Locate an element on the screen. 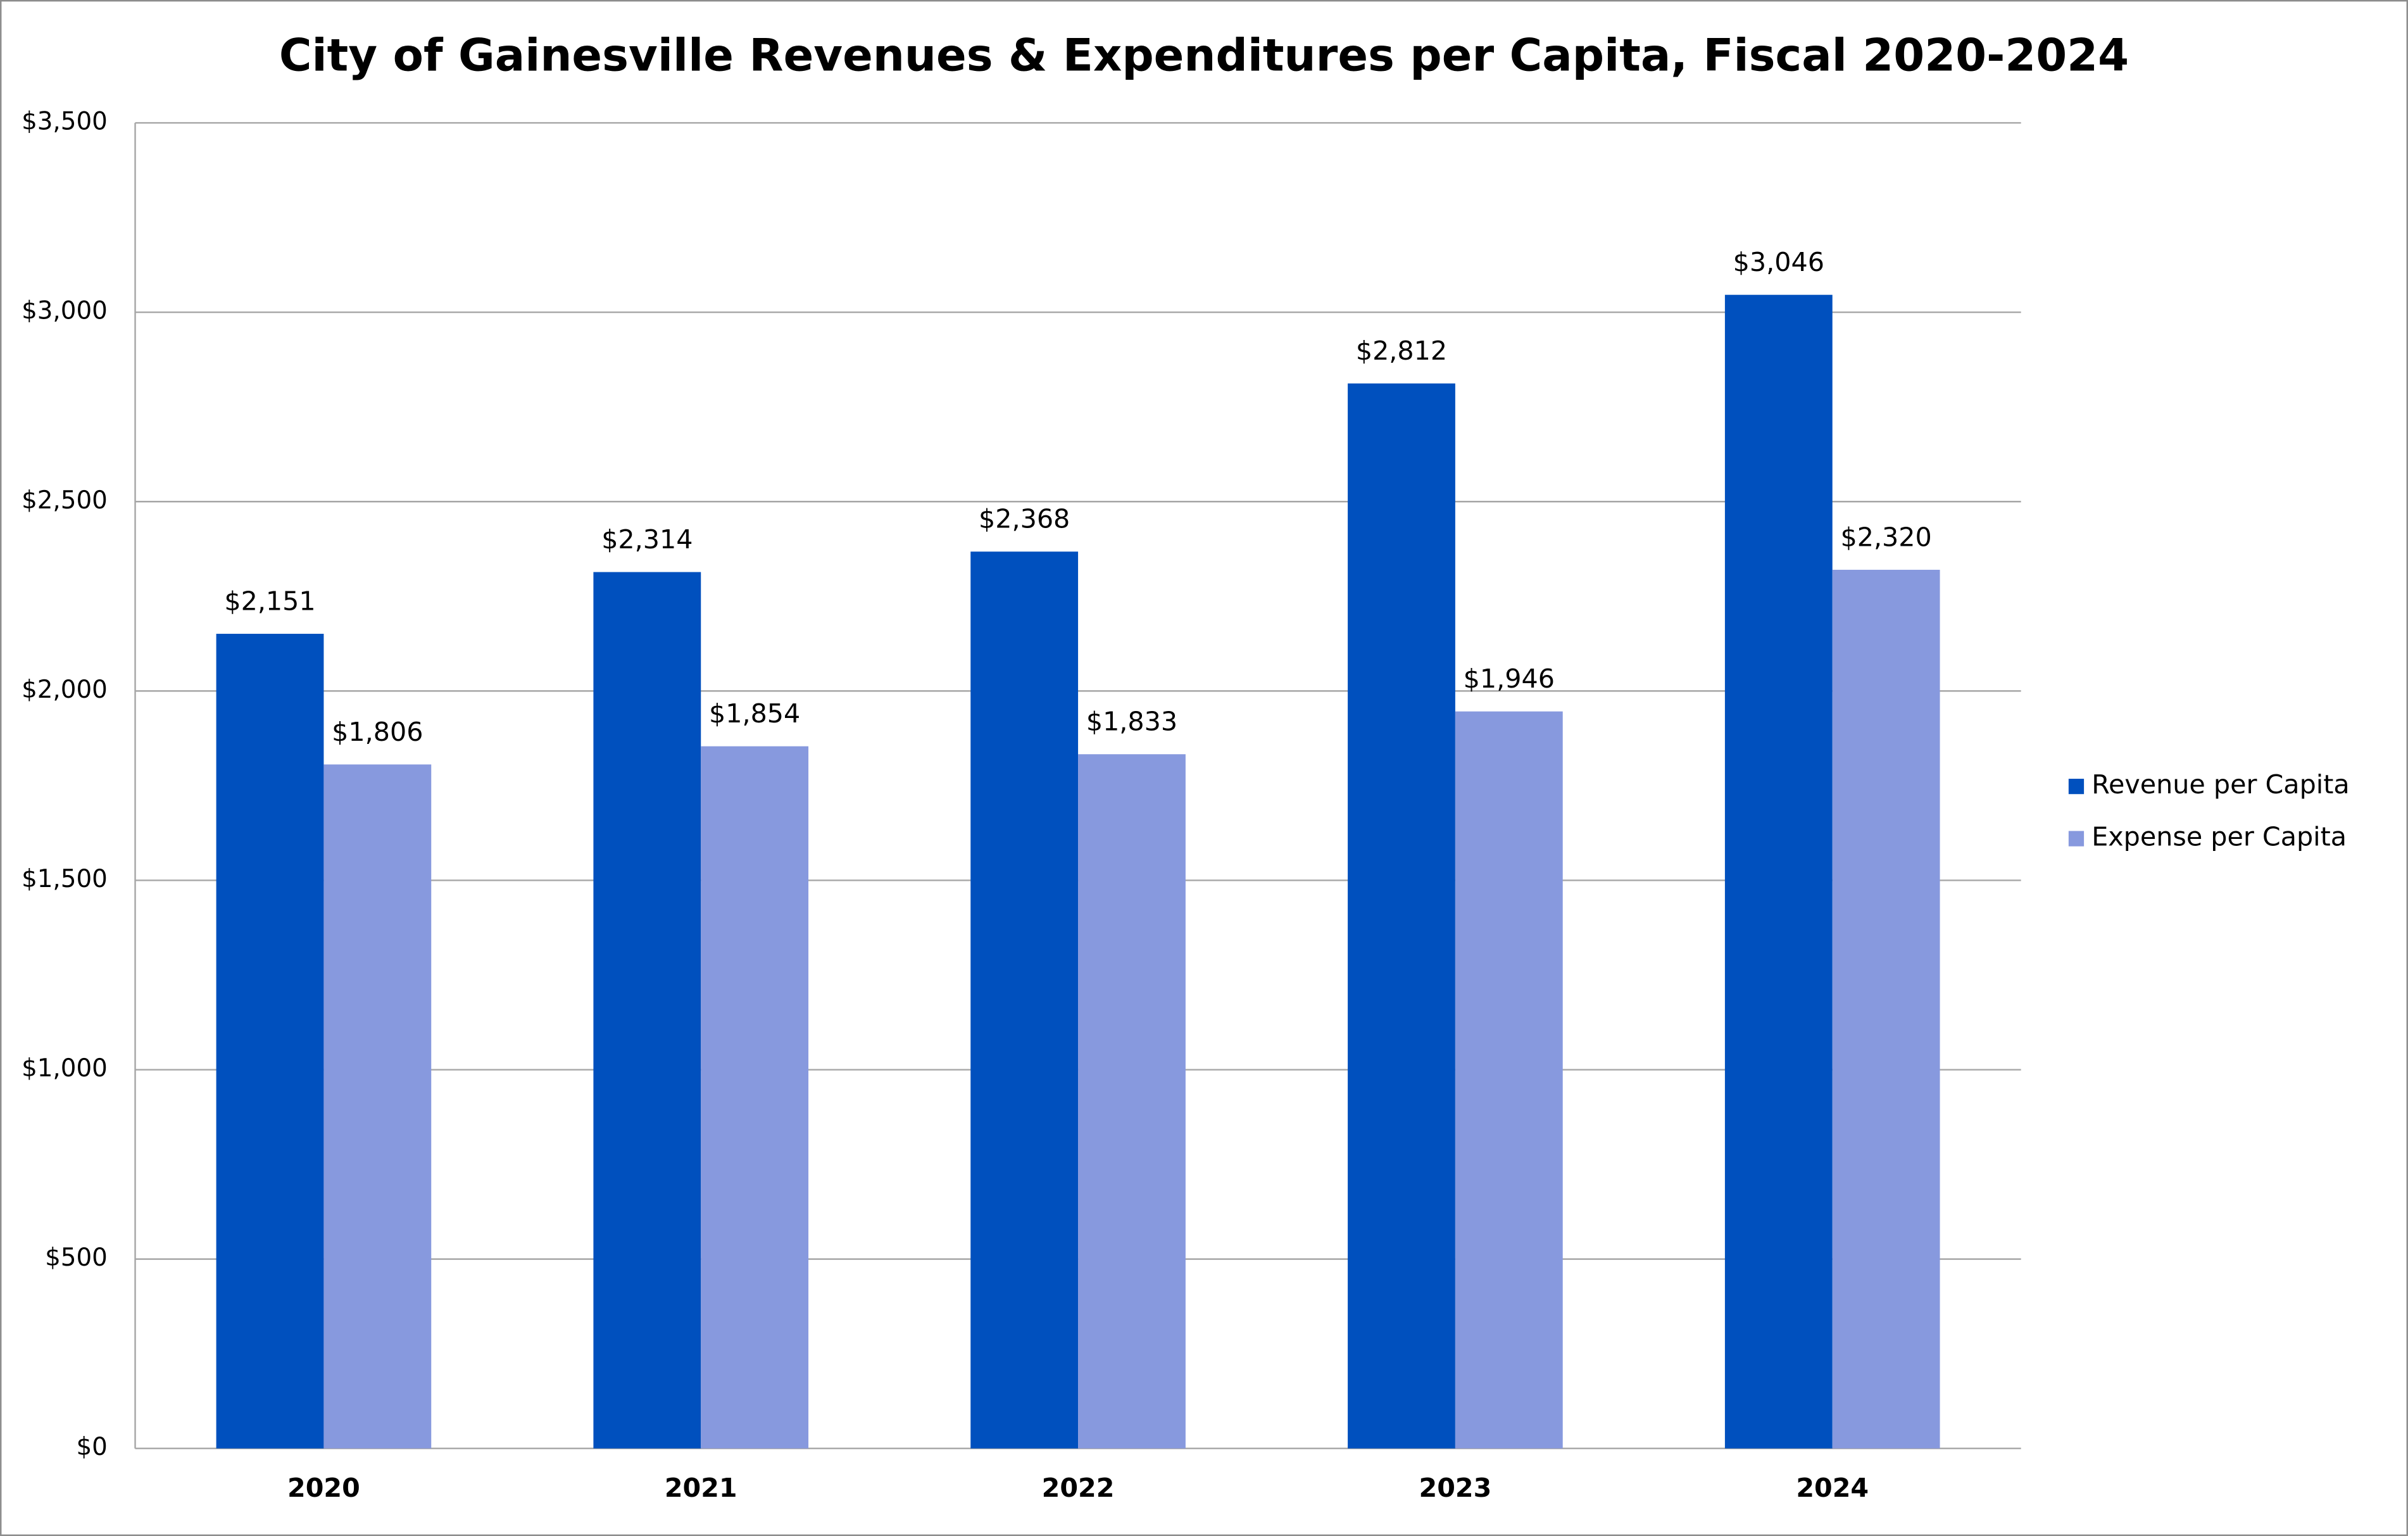 The image size is (2408, 1536). value-label: $1,806 is located at coordinates (377, 732).